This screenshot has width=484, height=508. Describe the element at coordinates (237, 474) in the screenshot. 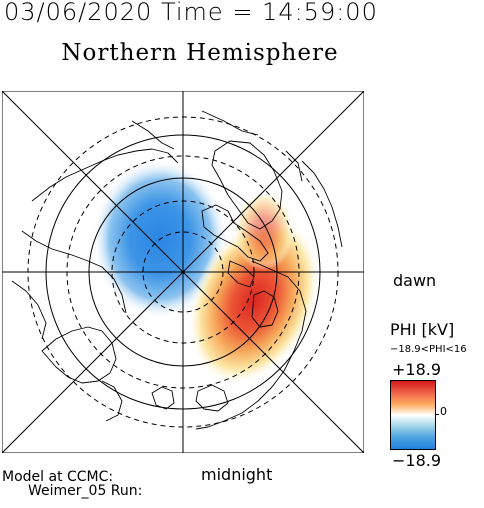

I see `midnight-label: midnight` at that location.